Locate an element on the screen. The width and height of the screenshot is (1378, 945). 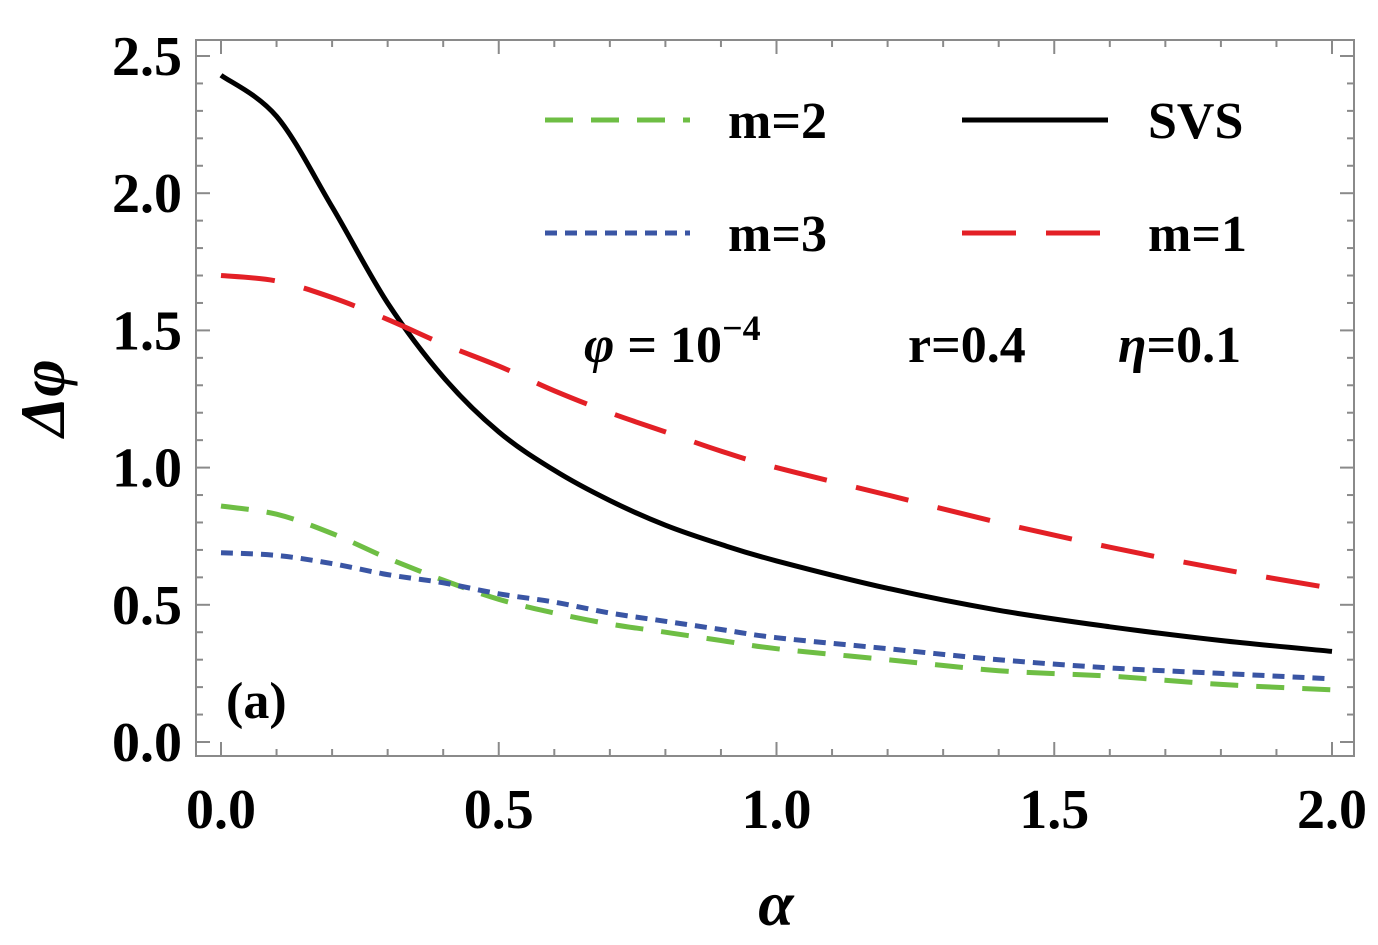
panel-label: (a) is located at coordinates (256, 701).